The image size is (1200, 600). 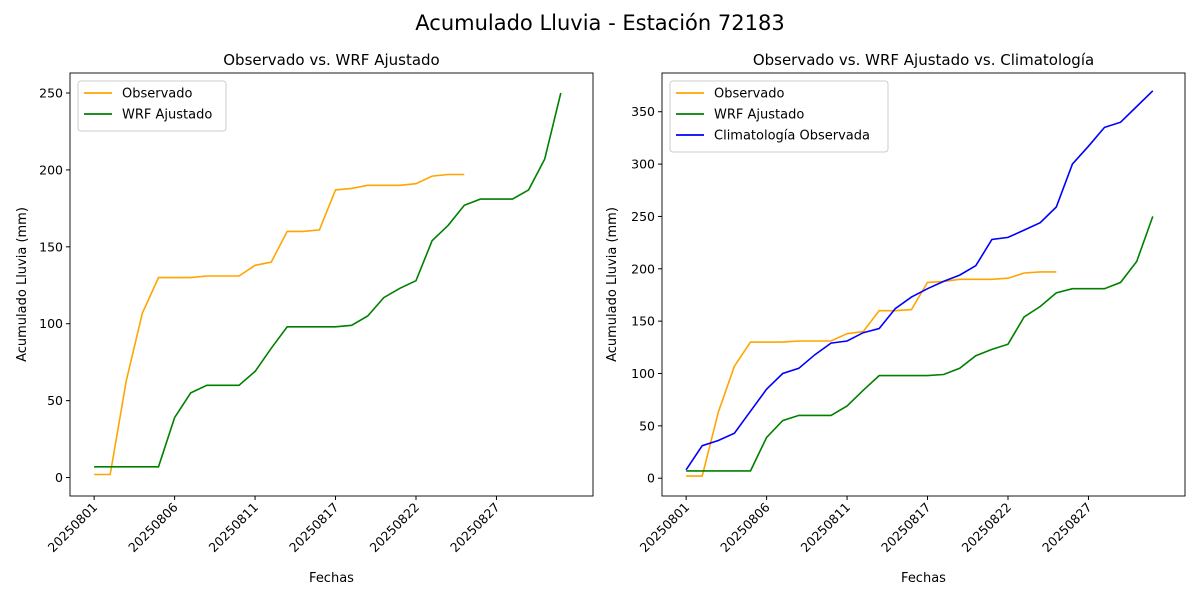 What do you see at coordinates (643, 111) in the screenshot?
I see `y-tick-label: 350` at bounding box center [643, 111].